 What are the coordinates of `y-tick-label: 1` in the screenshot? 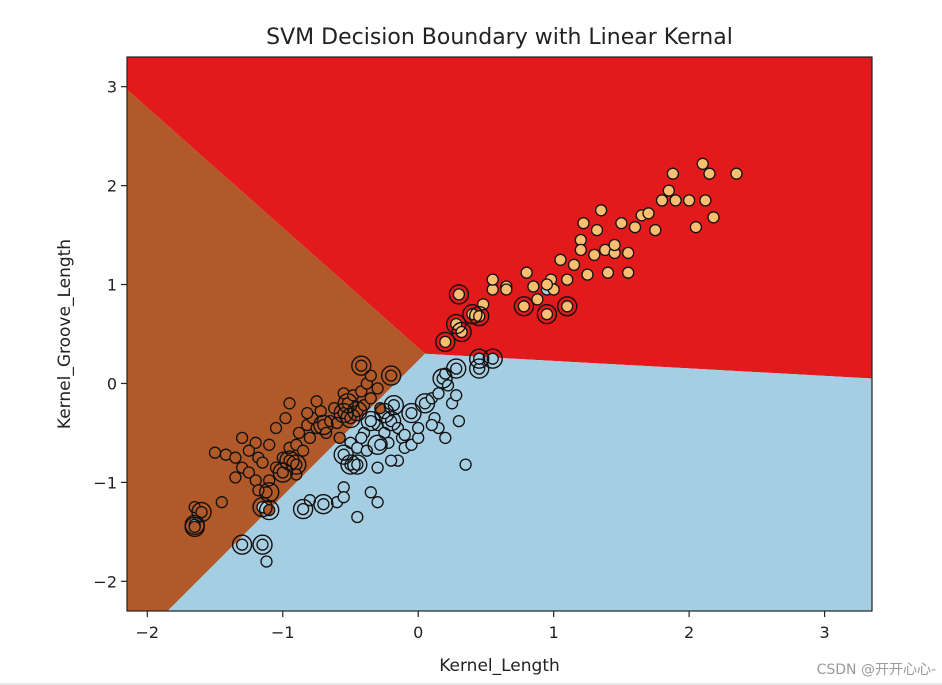 It's located at (112, 285).